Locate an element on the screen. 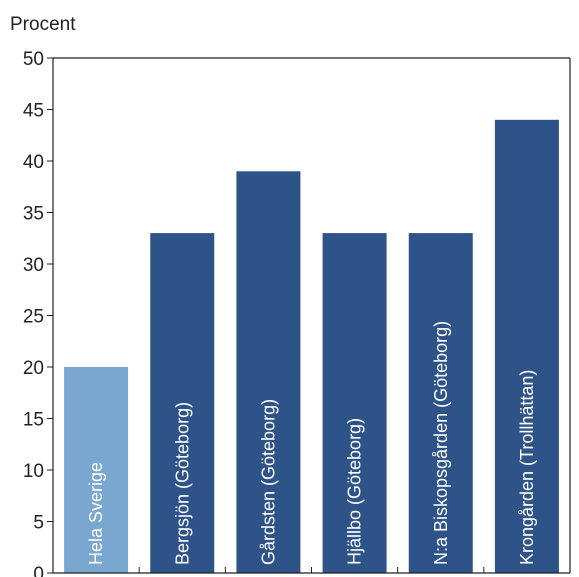  bar-category-label: Hela Sverige is located at coordinates (96, 513).